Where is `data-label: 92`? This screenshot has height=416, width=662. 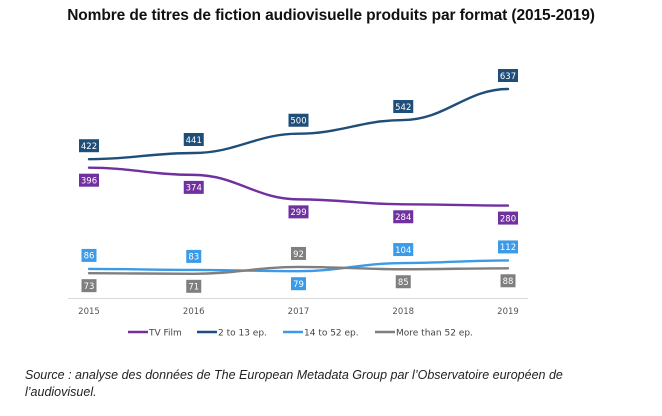 data-label: 92 is located at coordinates (298, 255).